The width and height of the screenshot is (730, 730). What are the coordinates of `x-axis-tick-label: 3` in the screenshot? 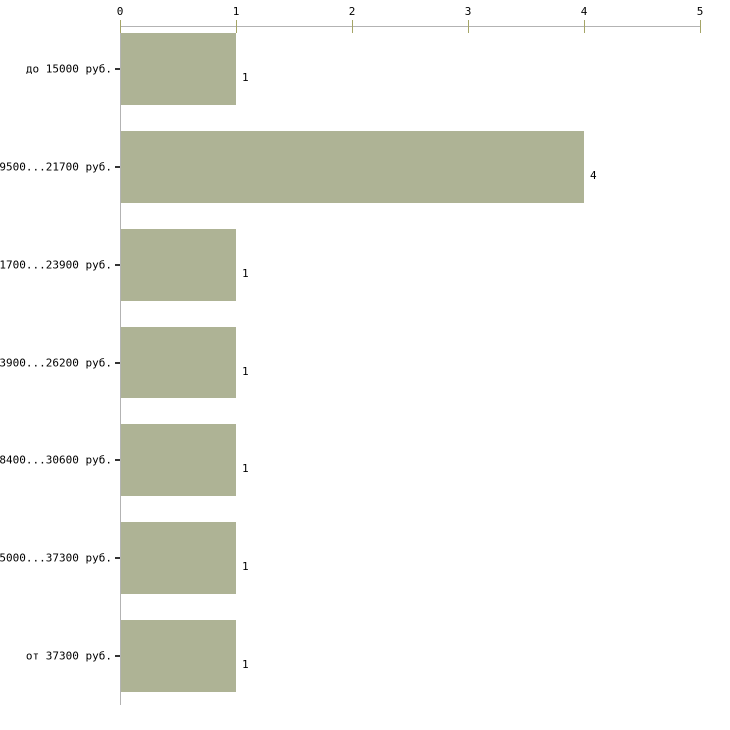 It's located at (468, 11).